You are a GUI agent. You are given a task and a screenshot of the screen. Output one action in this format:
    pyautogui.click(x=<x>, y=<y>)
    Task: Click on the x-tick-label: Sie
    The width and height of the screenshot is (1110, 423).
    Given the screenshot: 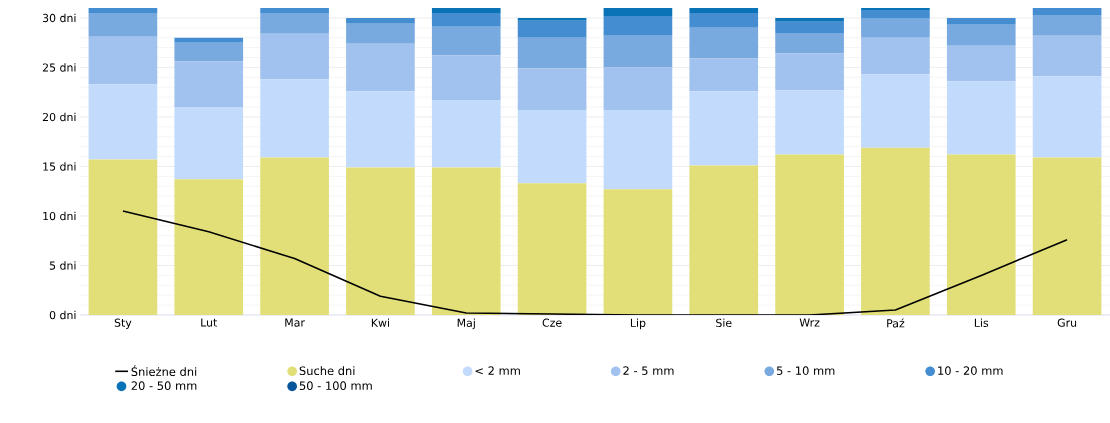 What is the action you would take?
    pyautogui.click(x=724, y=322)
    